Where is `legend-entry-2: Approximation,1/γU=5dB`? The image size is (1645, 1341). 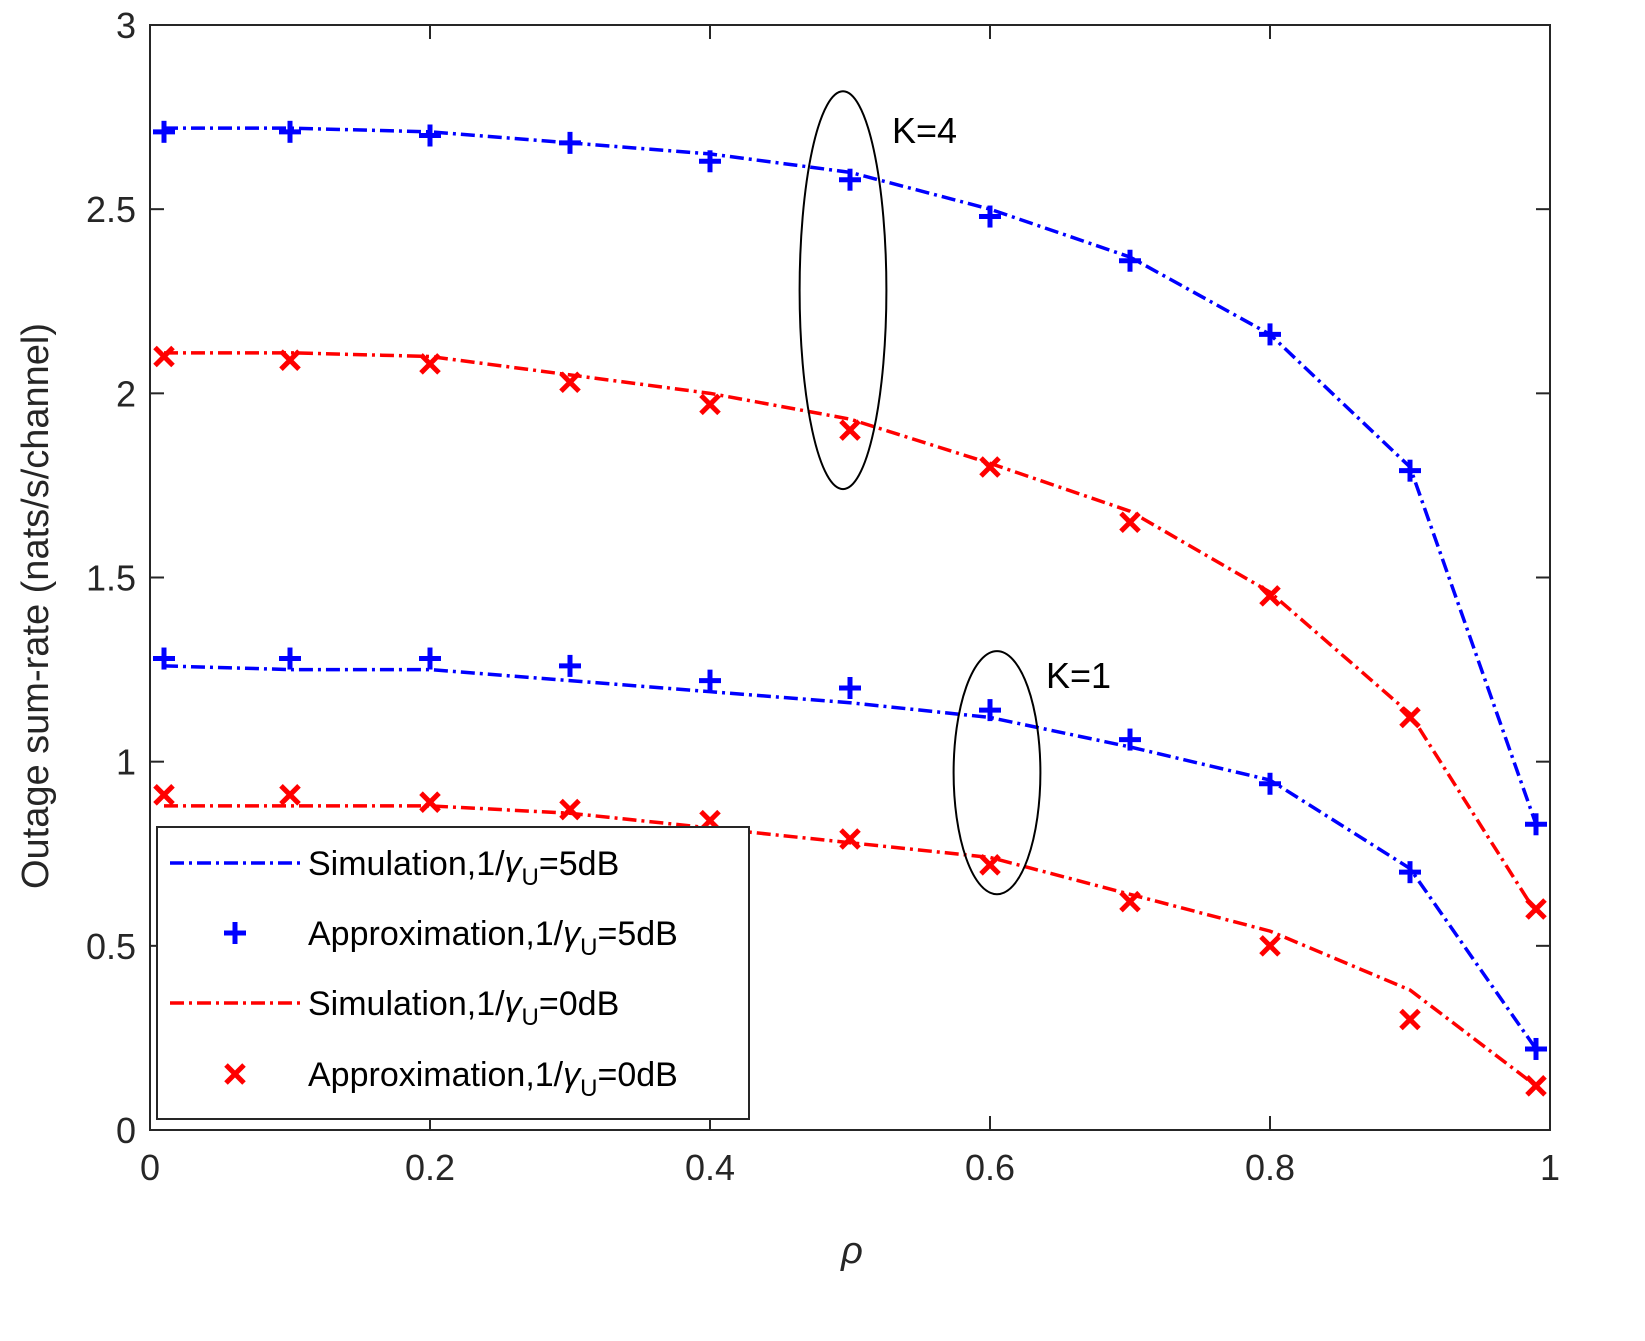
legend-entry-2: Approximation,1/γU=5dB is located at coordinates (451, 938).